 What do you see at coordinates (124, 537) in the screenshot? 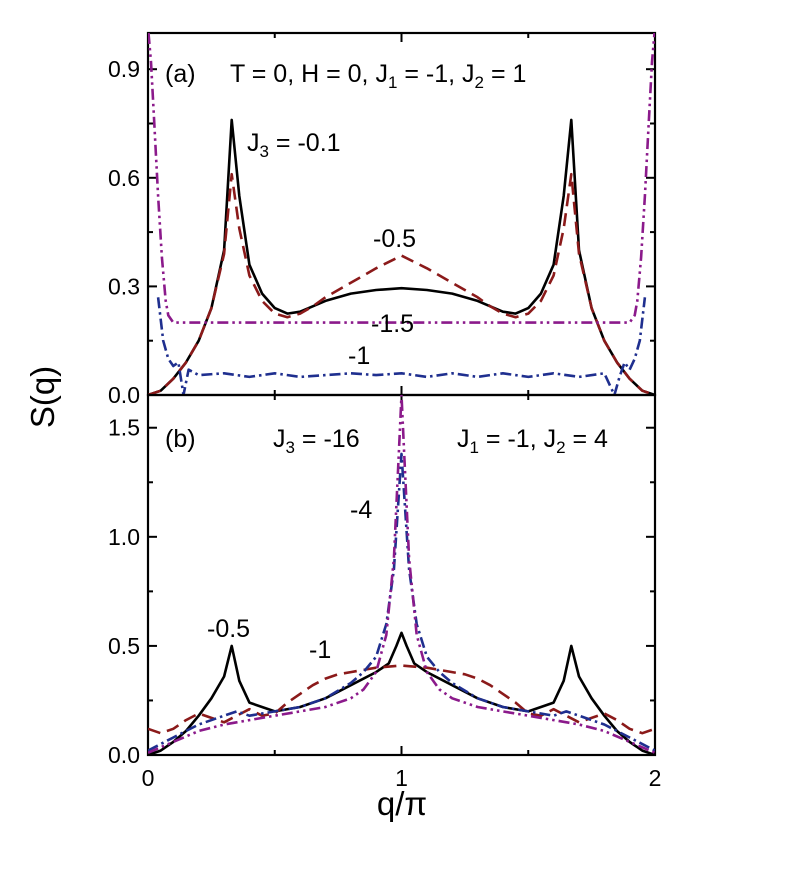
I see `panel-b-ytick-label-2: 1.0` at bounding box center [124, 537].